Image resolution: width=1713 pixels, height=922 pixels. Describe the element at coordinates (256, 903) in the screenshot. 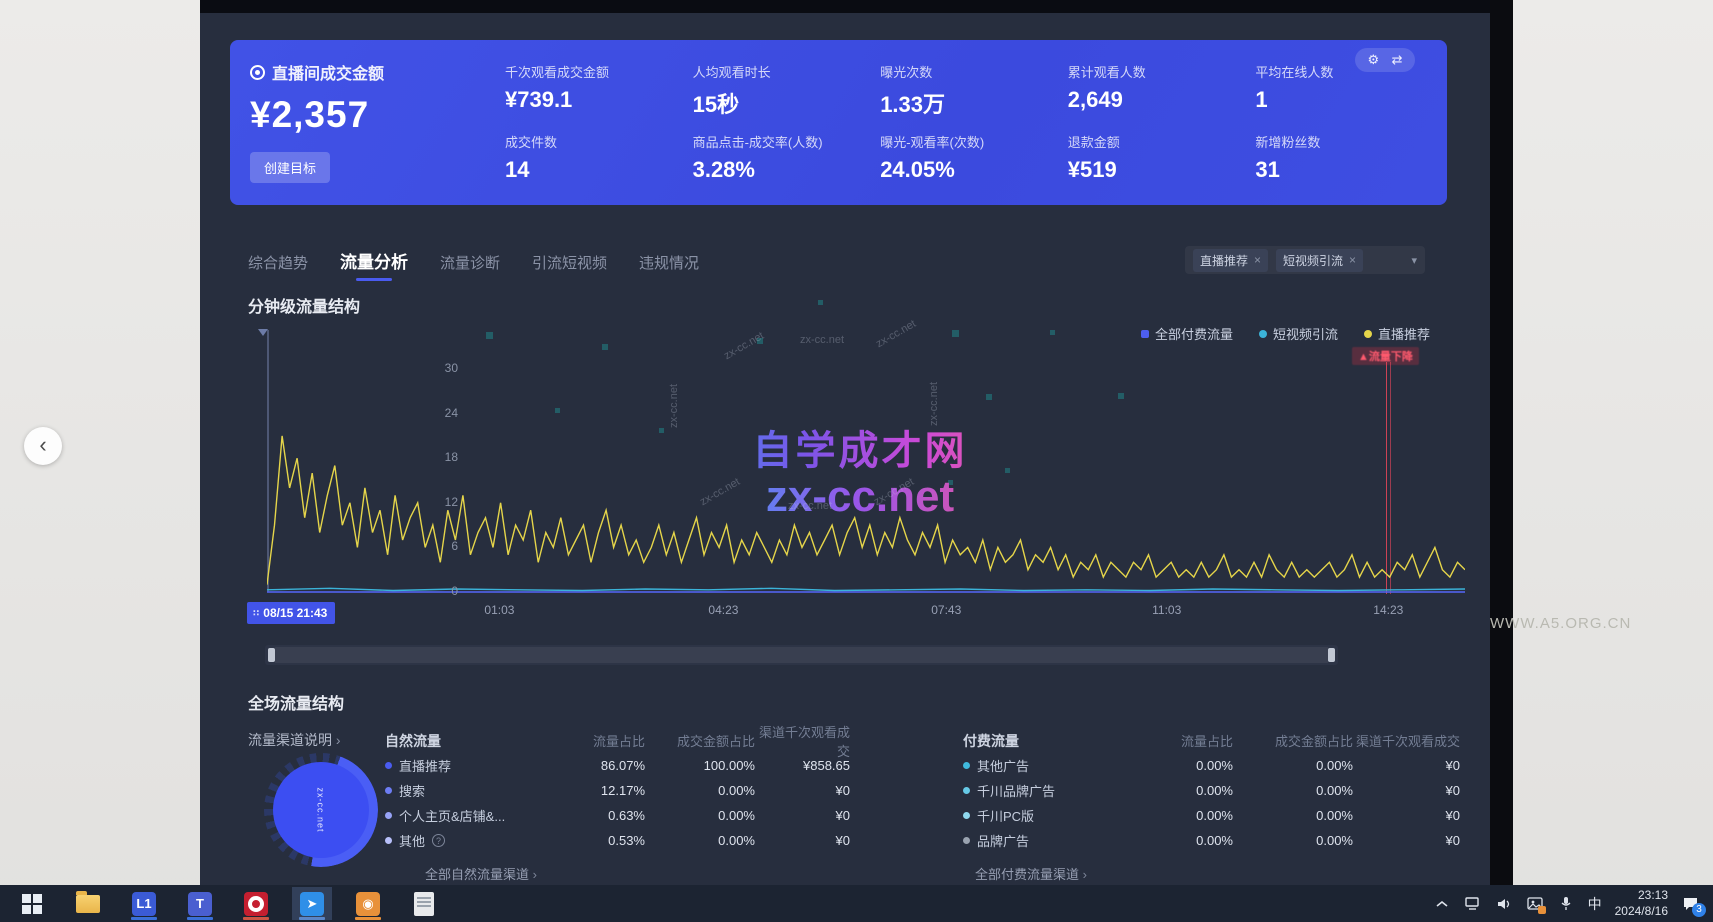

I see `taskbar-app-opera` at that location.